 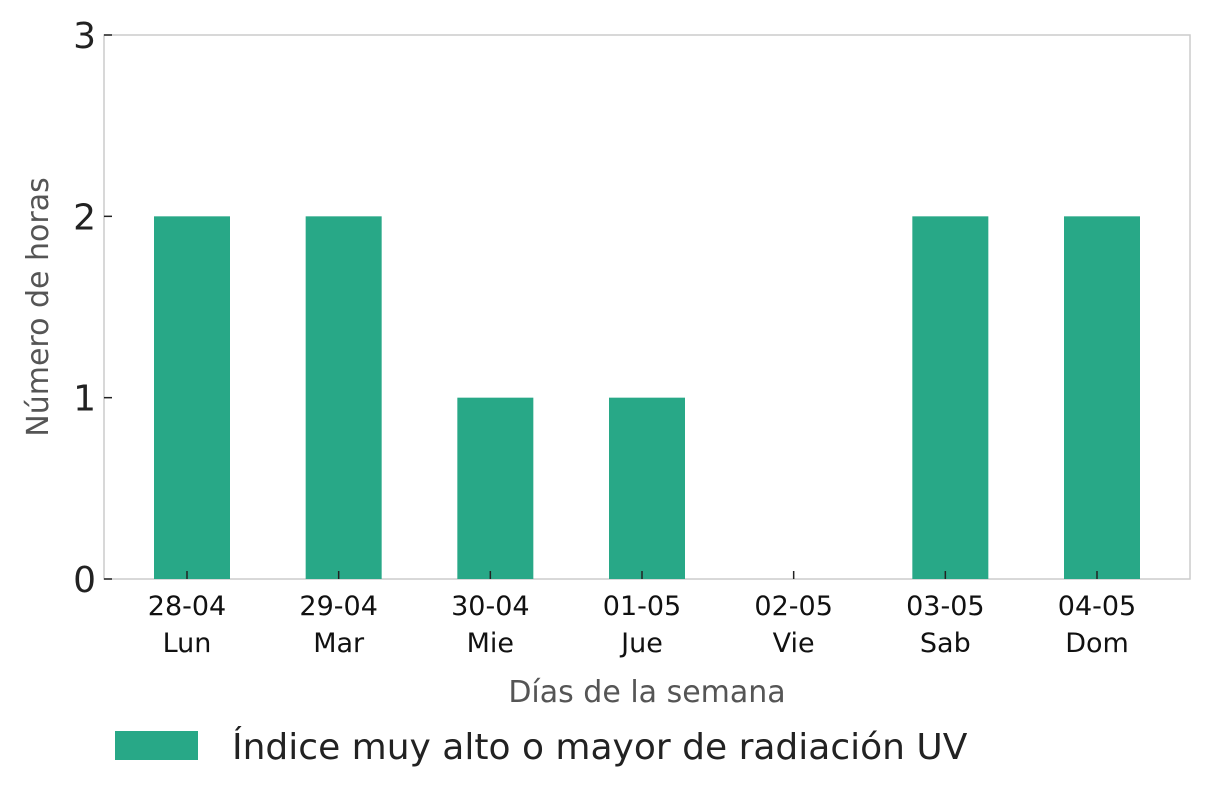 I want to click on legend: Índice muy alto o mayor de radiación UV, so click(x=541, y=747).